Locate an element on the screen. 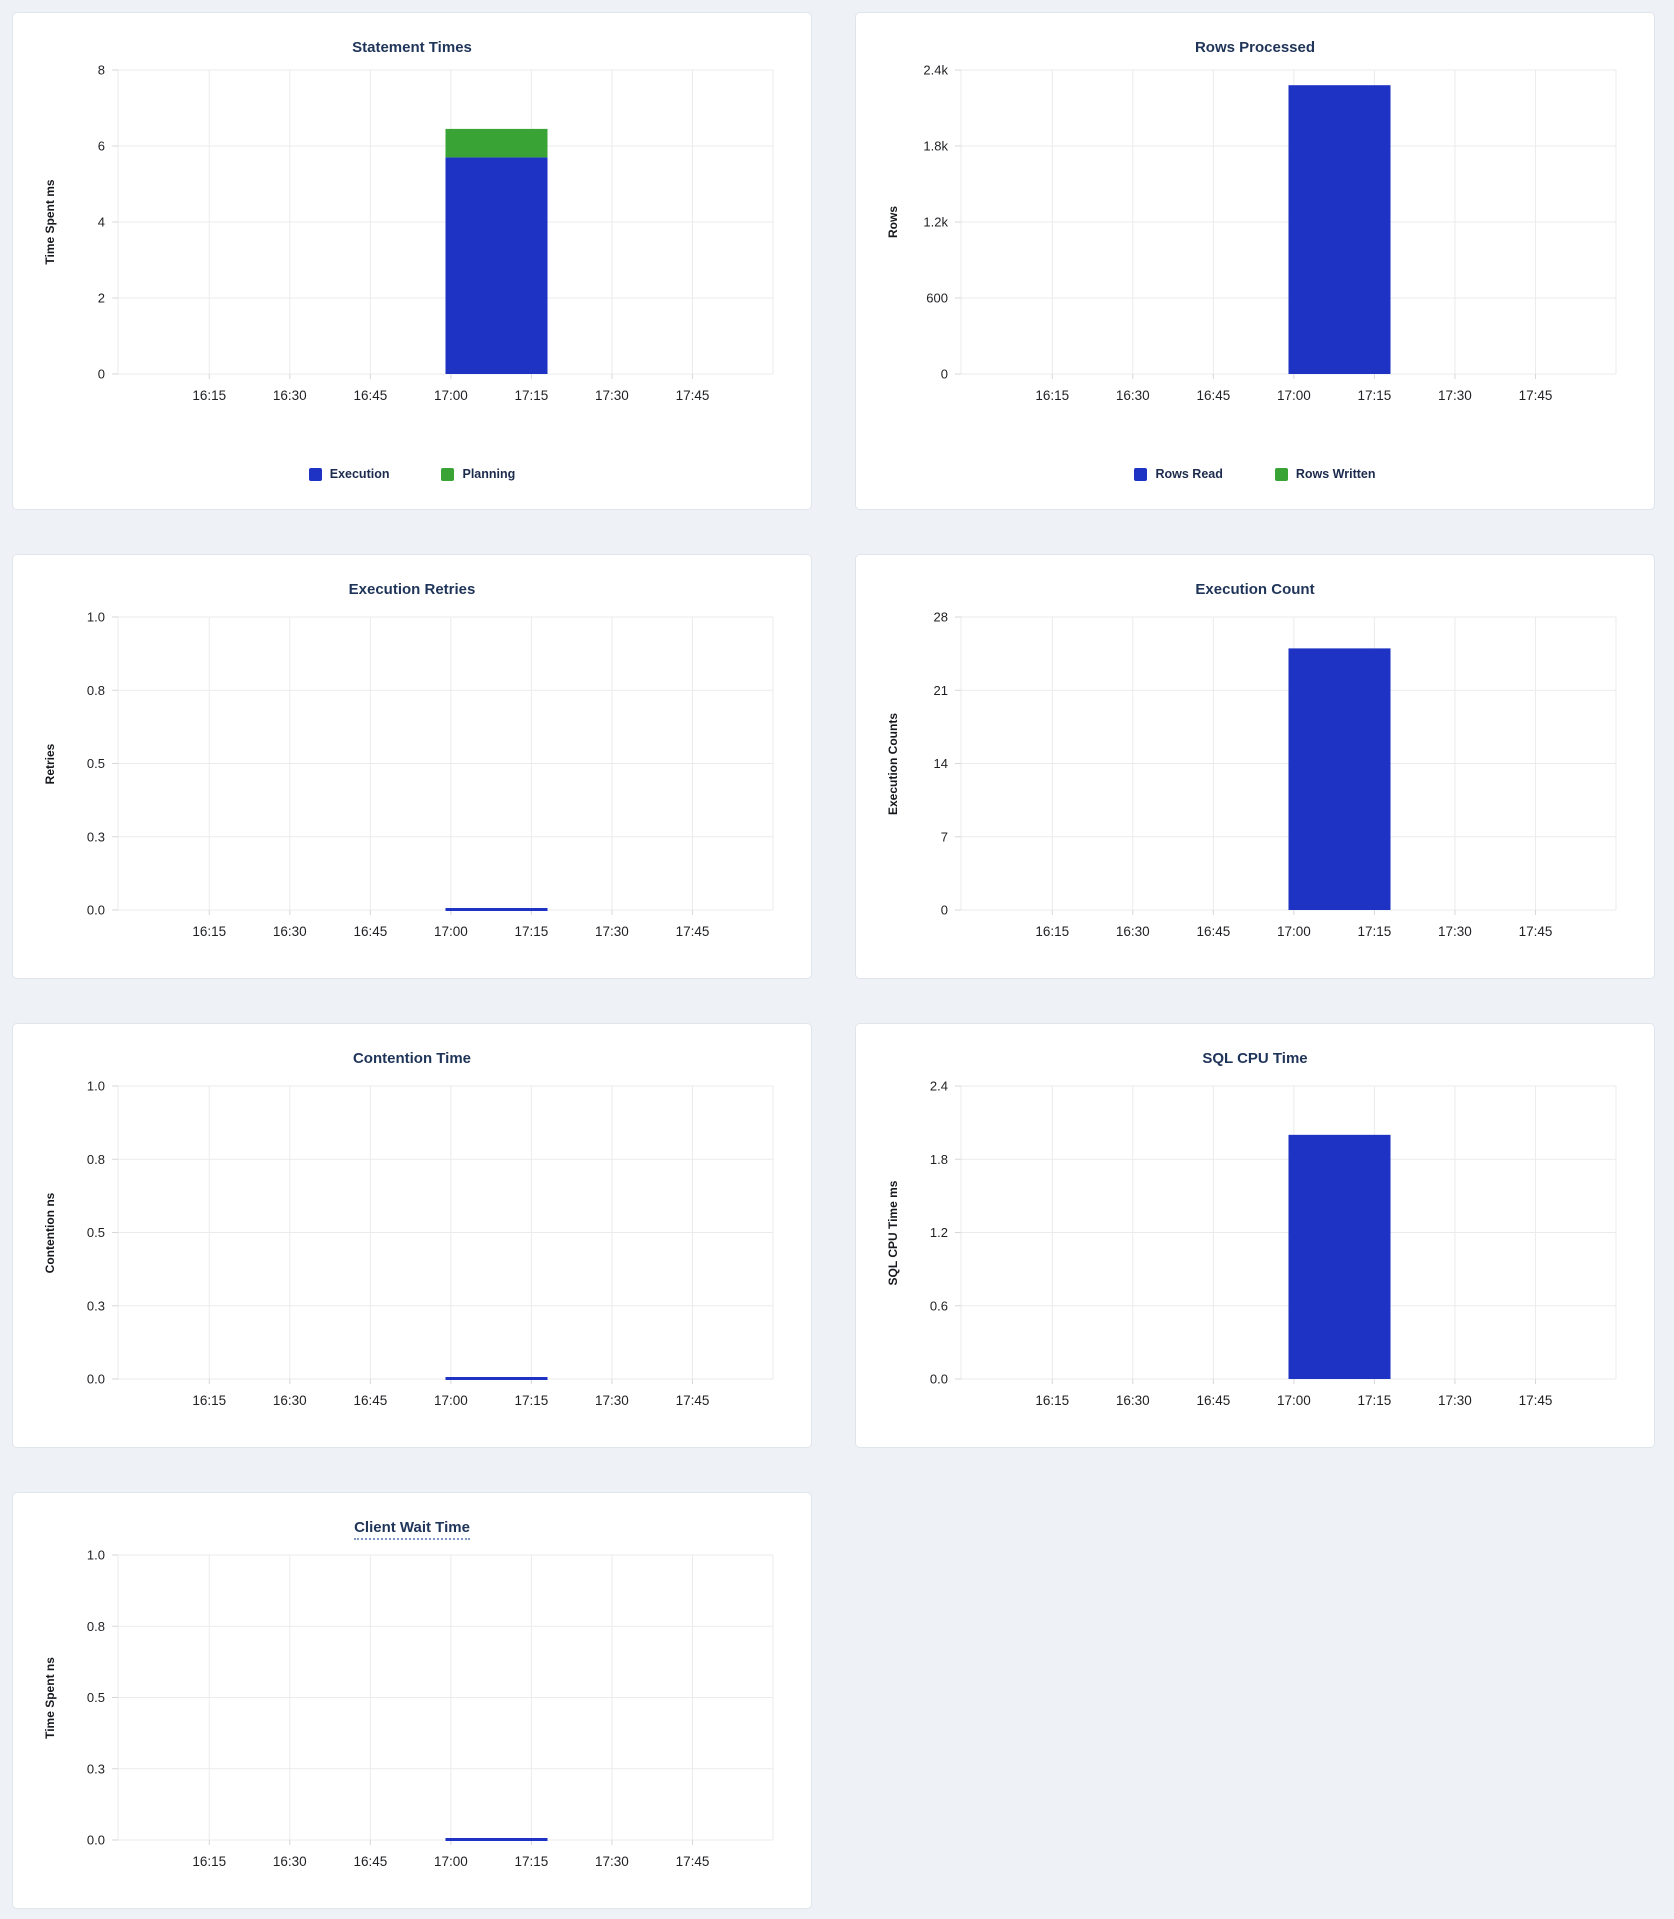 The height and width of the screenshot is (1919, 1674). svg-text: 14 is located at coordinates (941, 763).